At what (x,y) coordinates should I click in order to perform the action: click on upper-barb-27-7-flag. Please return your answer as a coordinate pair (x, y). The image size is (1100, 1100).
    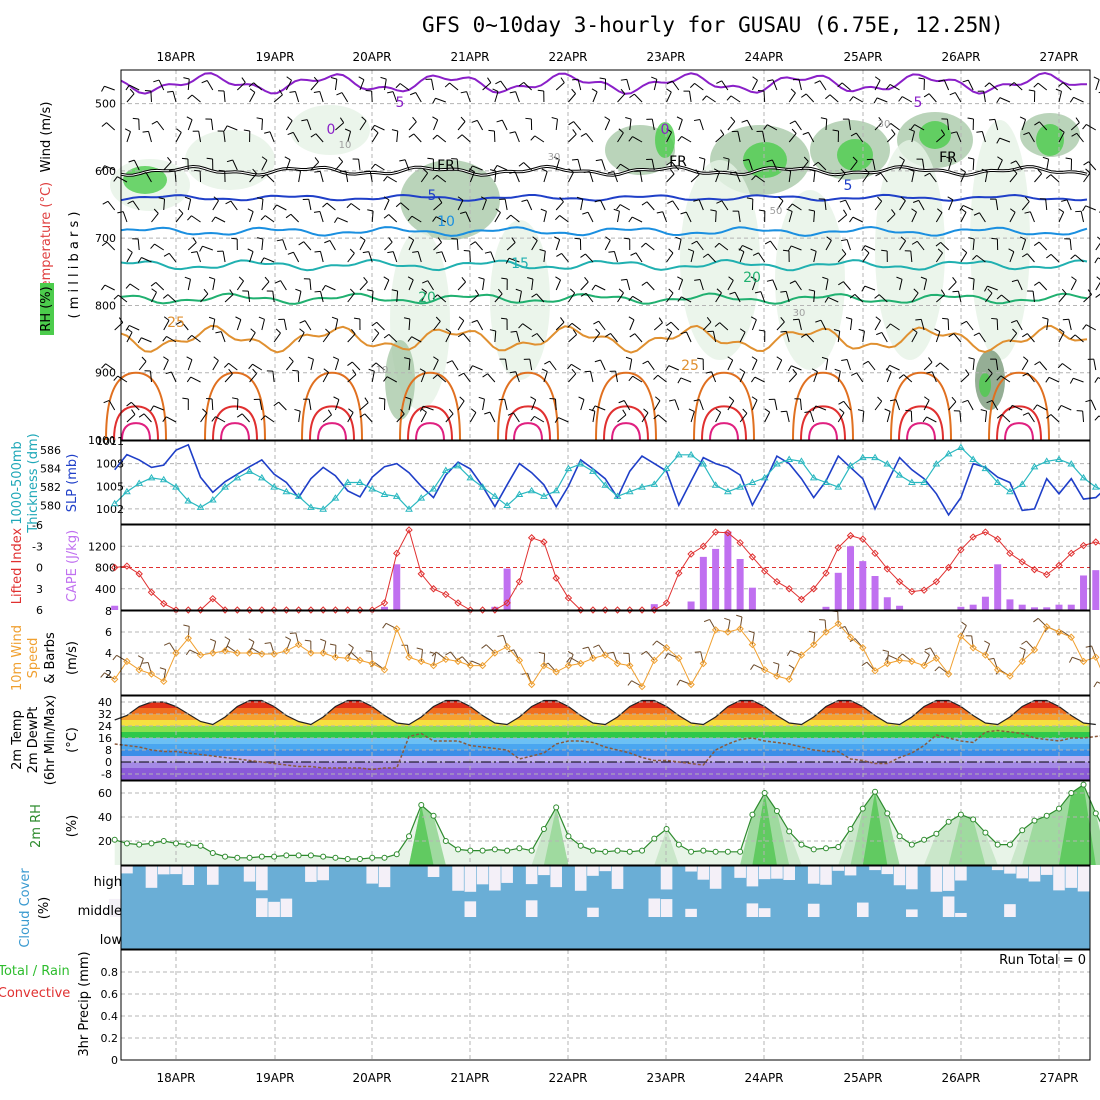
    Looking at the image, I should click on (435, 377).